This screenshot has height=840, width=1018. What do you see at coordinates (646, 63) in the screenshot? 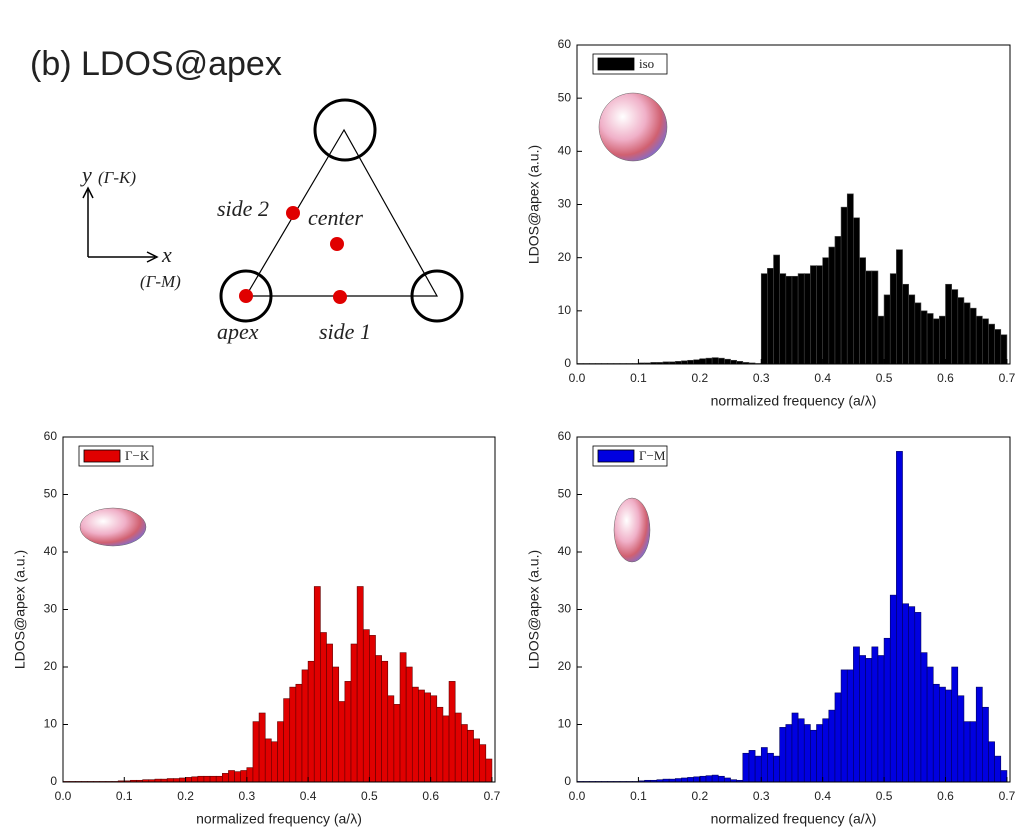
I see `legend-label: iso` at bounding box center [646, 63].